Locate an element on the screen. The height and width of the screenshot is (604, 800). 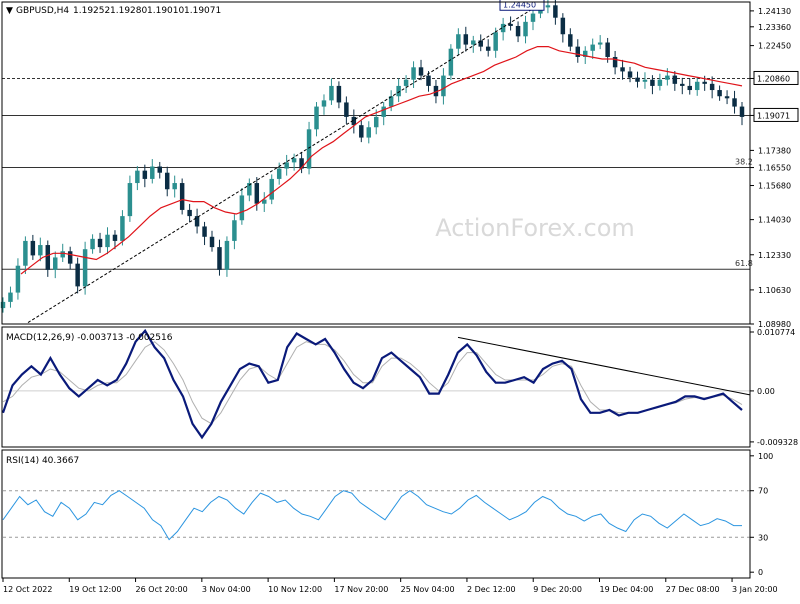
price-header-arrow: ▼ is located at coordinates (9, 11).